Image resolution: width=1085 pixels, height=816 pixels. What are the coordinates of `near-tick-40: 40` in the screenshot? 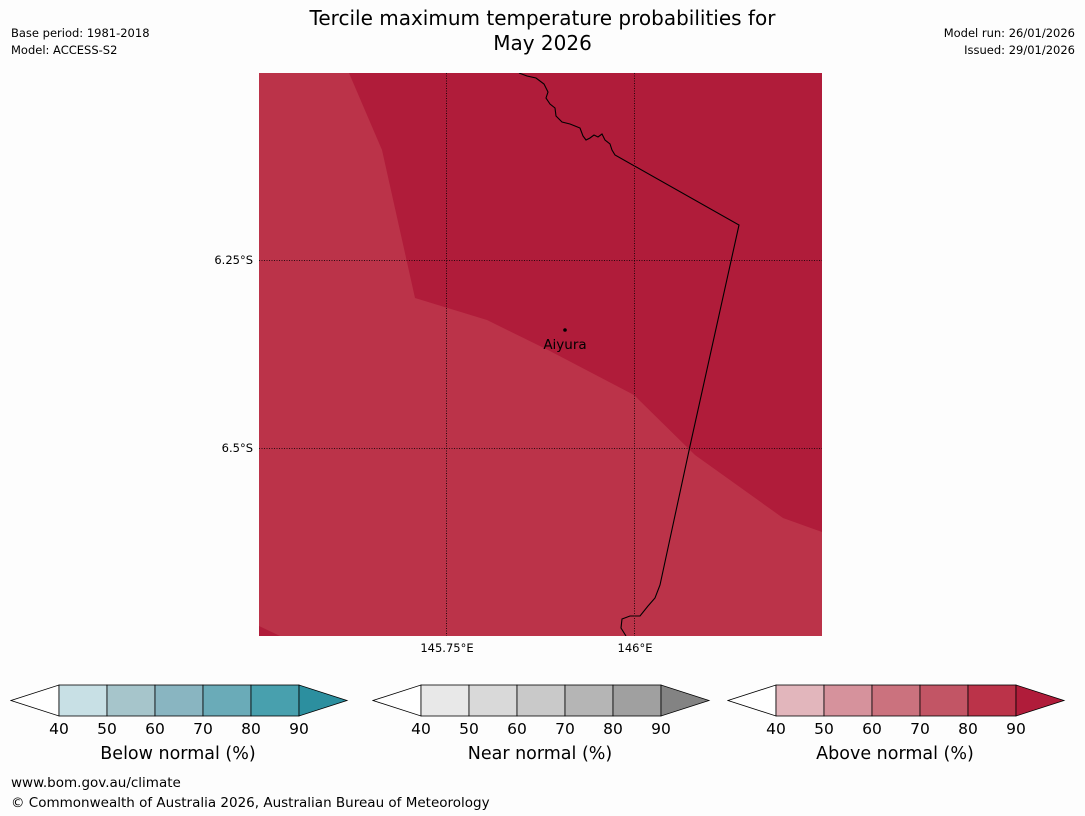 It's located at (421, 729).